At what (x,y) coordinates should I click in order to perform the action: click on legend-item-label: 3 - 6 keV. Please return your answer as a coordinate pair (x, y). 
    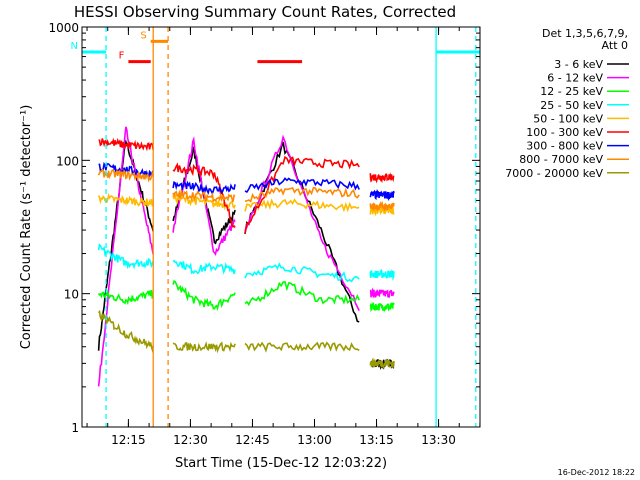
    Looking at the image, I should click on (578, 64).